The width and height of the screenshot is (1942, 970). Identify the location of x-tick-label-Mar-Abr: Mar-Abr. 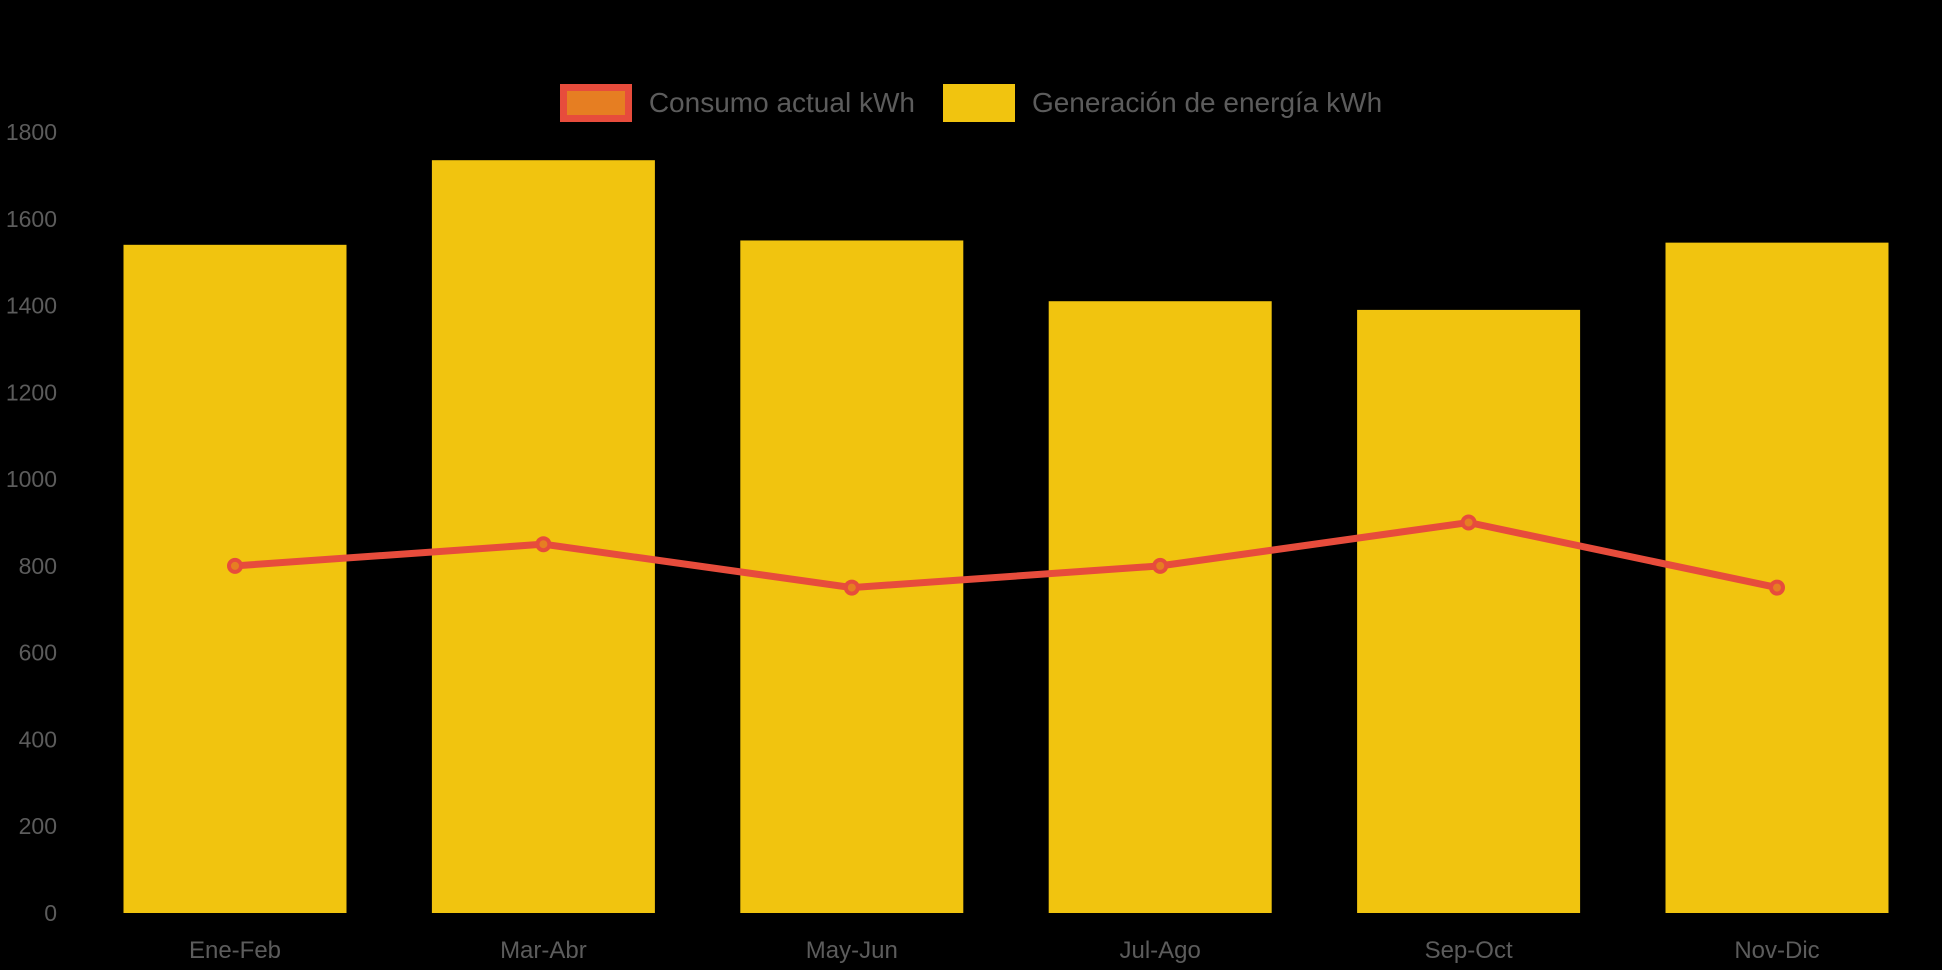
(543, 950).